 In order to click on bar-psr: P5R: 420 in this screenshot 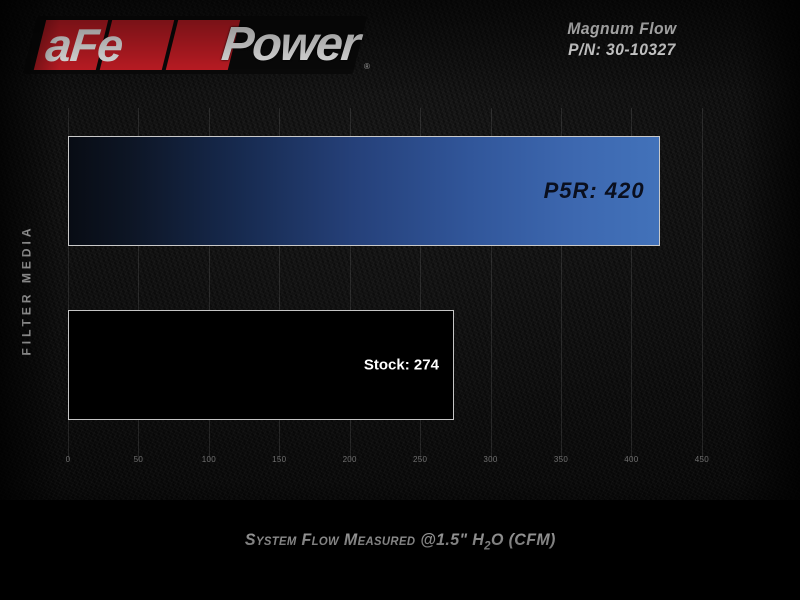, I will do `click(364, 191)`.